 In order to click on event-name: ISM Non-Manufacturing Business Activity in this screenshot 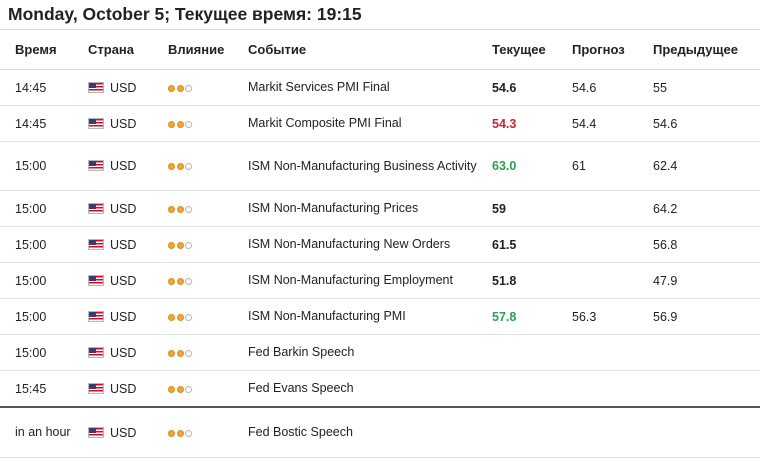, I will do `click(370, 166)`.